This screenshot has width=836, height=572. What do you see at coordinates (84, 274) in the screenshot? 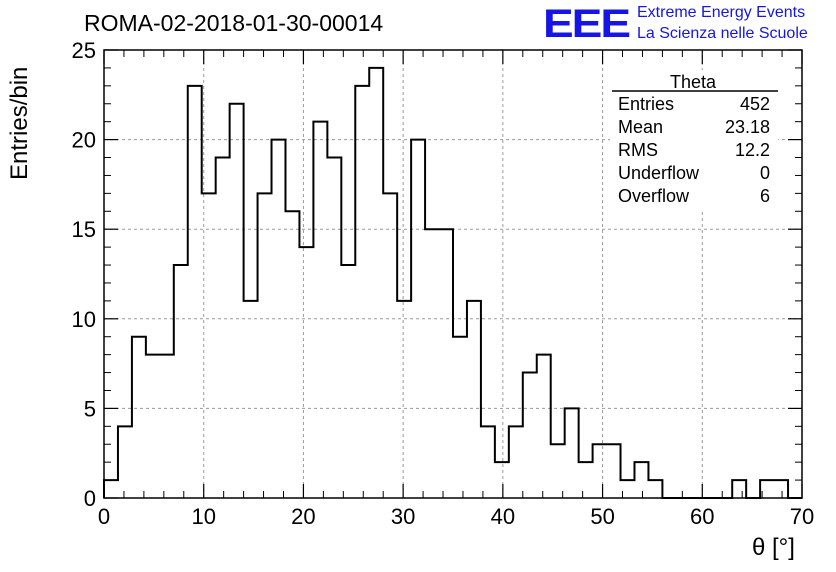
I see `y-tick-labels: 0 5 10 15 20 25` at bounding box center [84, 274].